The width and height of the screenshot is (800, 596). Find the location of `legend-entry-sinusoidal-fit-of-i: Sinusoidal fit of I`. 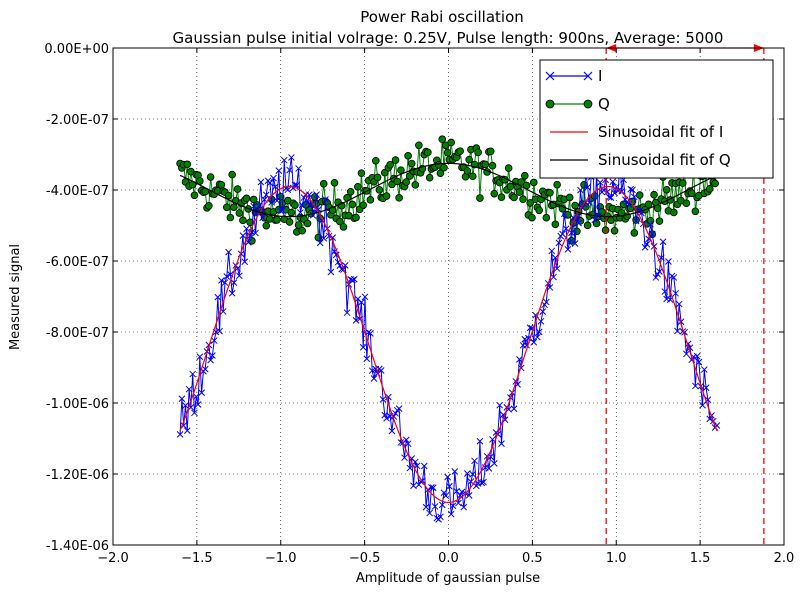

legend-entry-sinusoidal-fit-of-i: Sinusoidal fit of I is located at coordinates (636, 132).